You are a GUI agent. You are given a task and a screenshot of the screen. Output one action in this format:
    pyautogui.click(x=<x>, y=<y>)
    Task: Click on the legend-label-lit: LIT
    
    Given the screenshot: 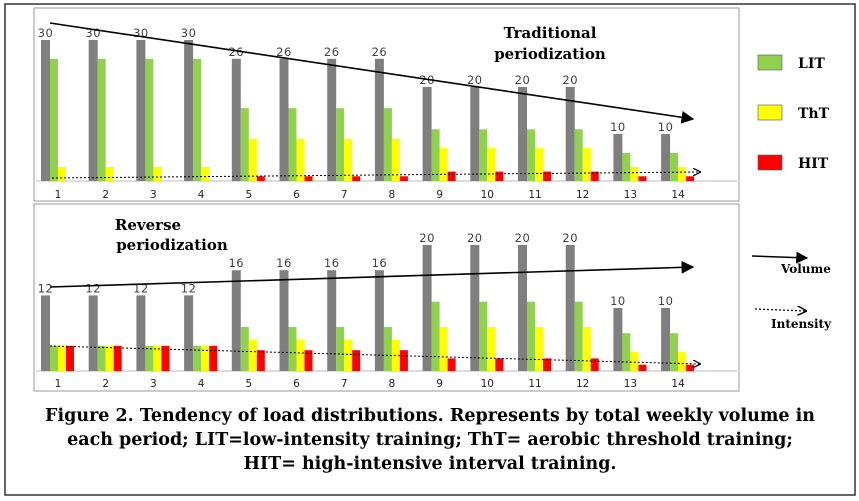 What is the action you would take?
    pyautogui.click(x=811, y=64)
    